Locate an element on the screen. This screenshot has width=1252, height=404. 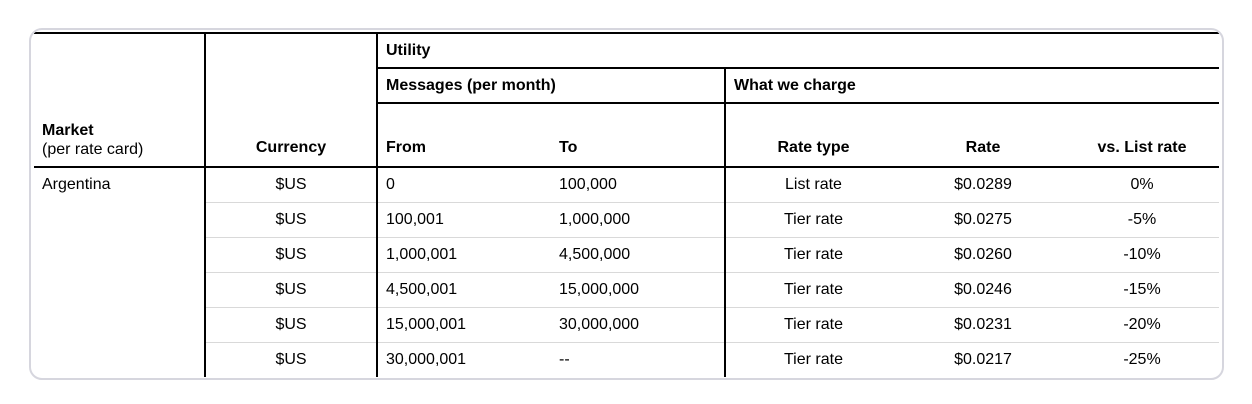
market-header-subtitle: (per rate card) is located at coordinates (93, 149).